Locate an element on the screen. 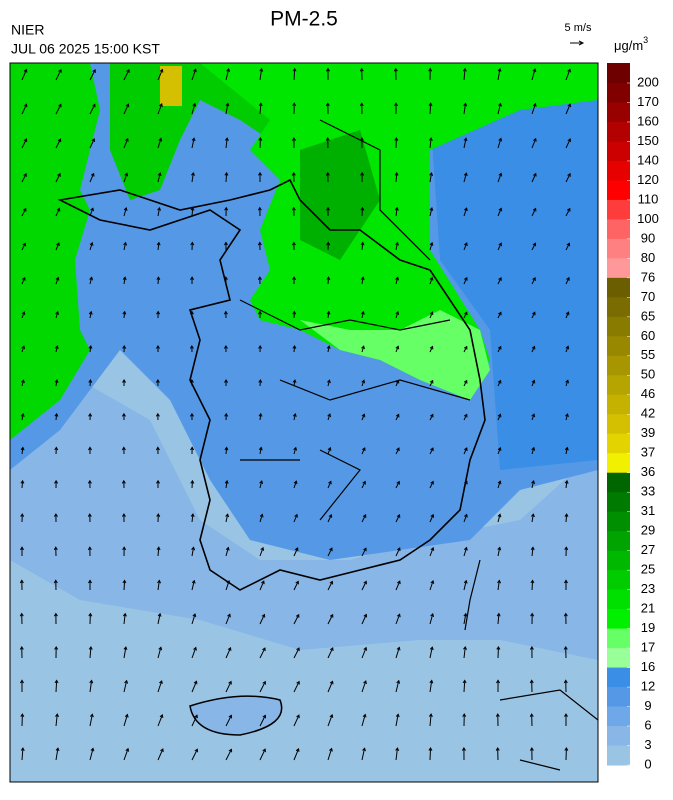  unit-base: μg/m is located at coordinates (628, 45).